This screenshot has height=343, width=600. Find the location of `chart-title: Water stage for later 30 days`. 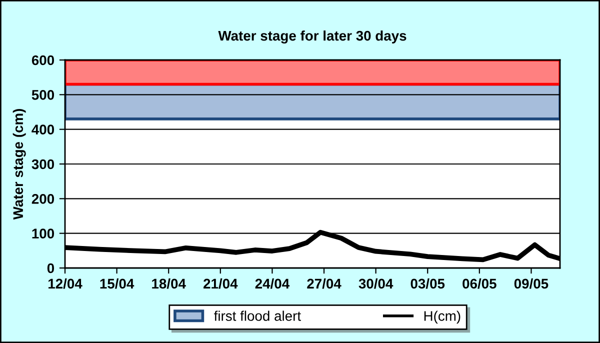

chart-title: Water stage for later 30 days is located at coordinates (312, 37).